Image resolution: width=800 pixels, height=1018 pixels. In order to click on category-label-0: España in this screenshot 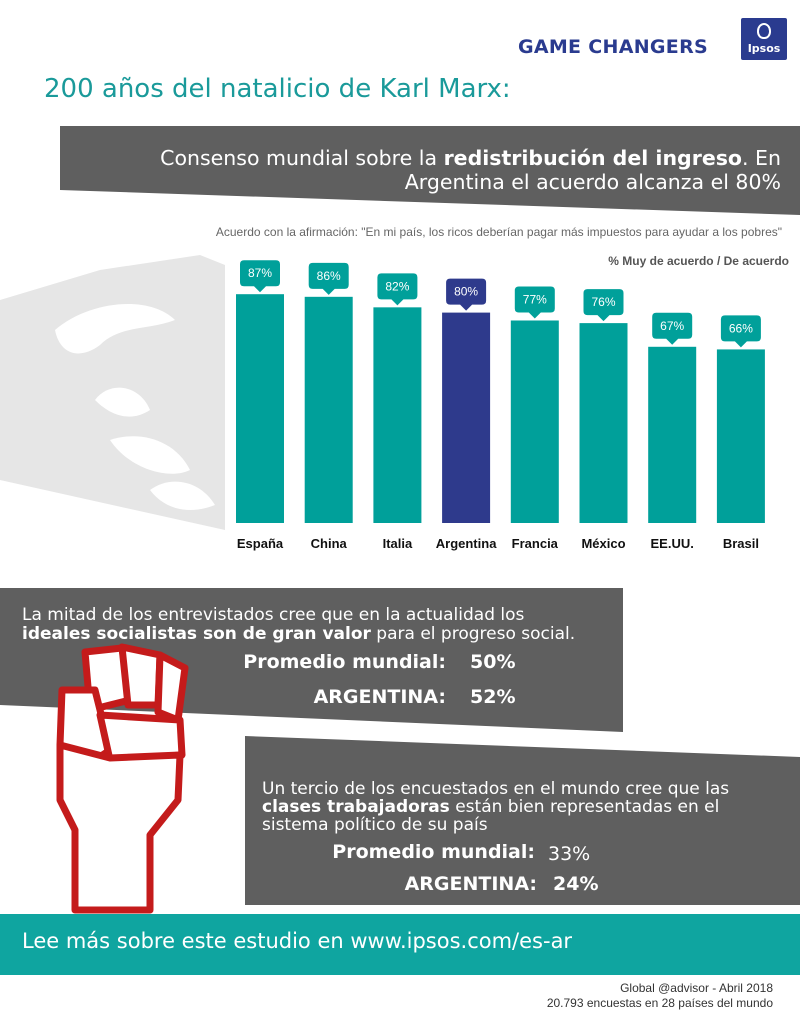, I will do `click(260, 543)`.